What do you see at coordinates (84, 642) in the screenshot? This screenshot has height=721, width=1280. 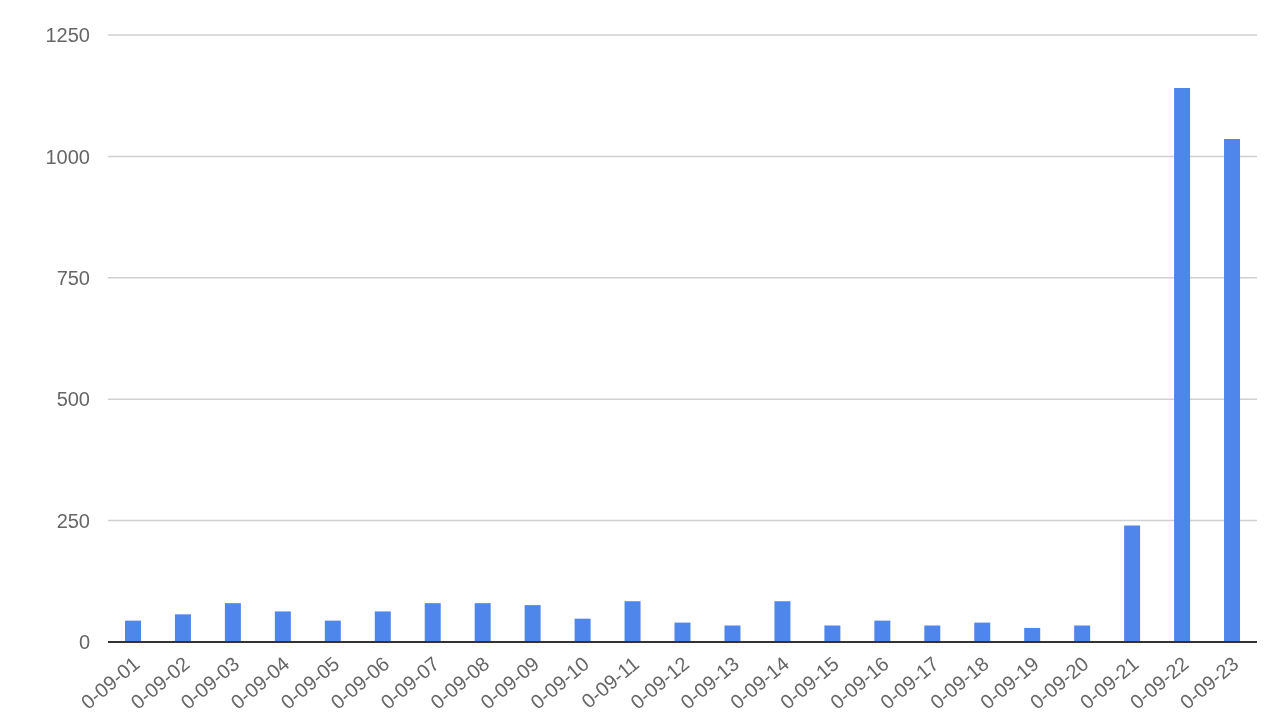 I see `y-tick-label: 0` at bounding box center [84, 642].